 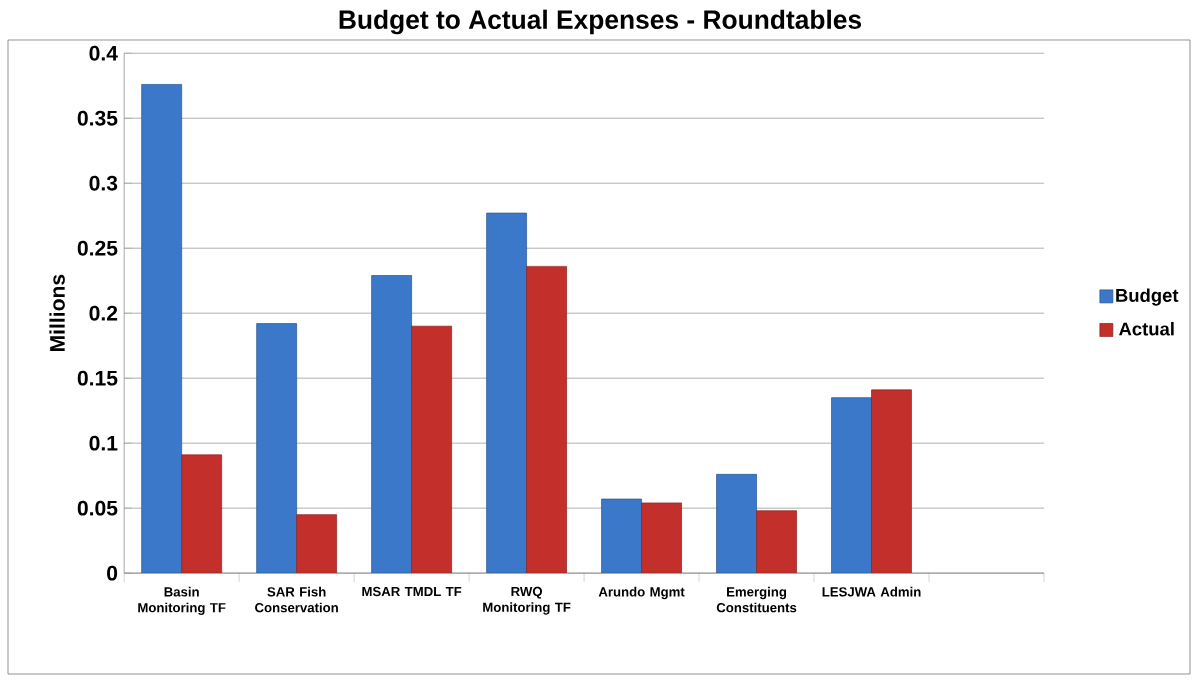 What do you see at coordinates (103, 313) in the screenshot?
I see `y-tick-label: 0.2` at bounding box center [103, 313].